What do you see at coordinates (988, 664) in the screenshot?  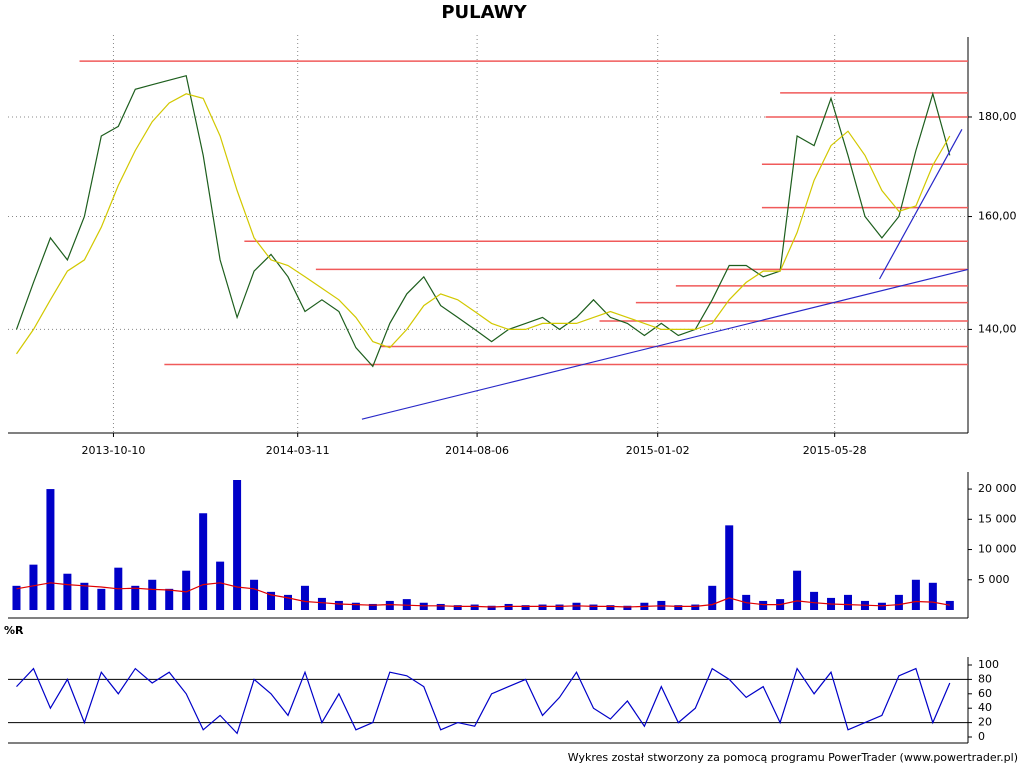 I see `y-tick-label: 100` at bounding box center [988, 664].